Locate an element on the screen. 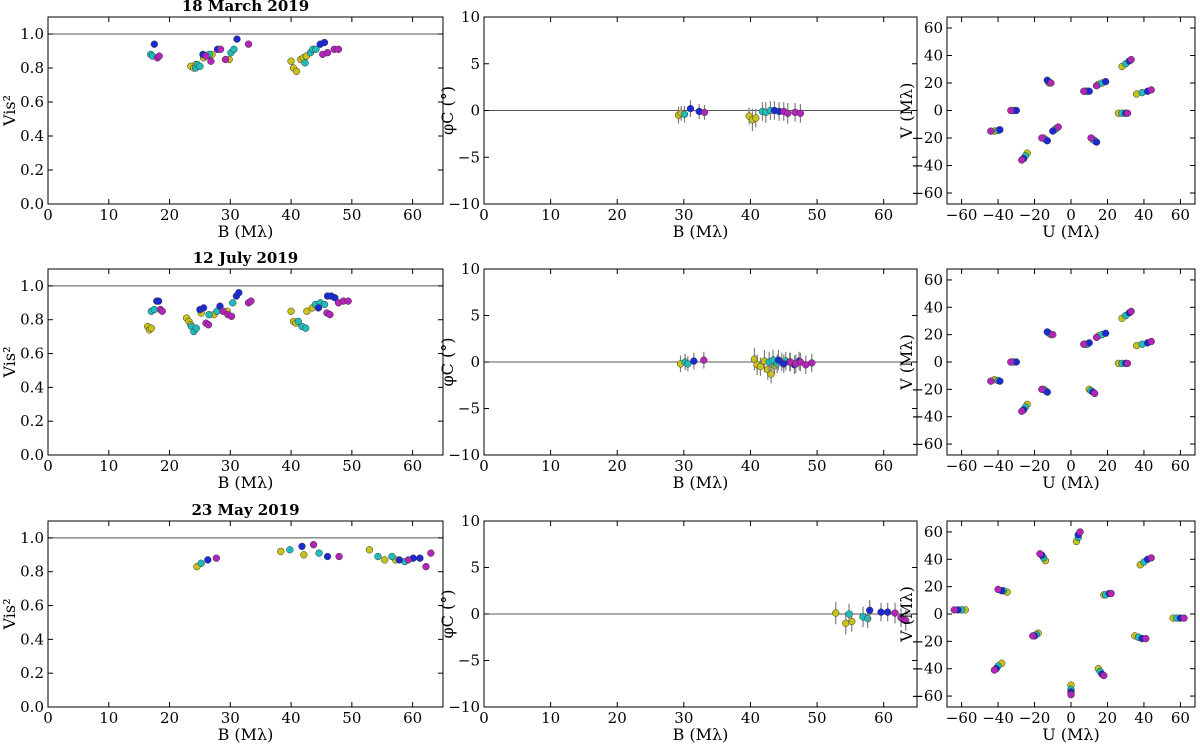 The image size is (1200, 747). y-tick-label: 40 is located at coordinates (933, 559).